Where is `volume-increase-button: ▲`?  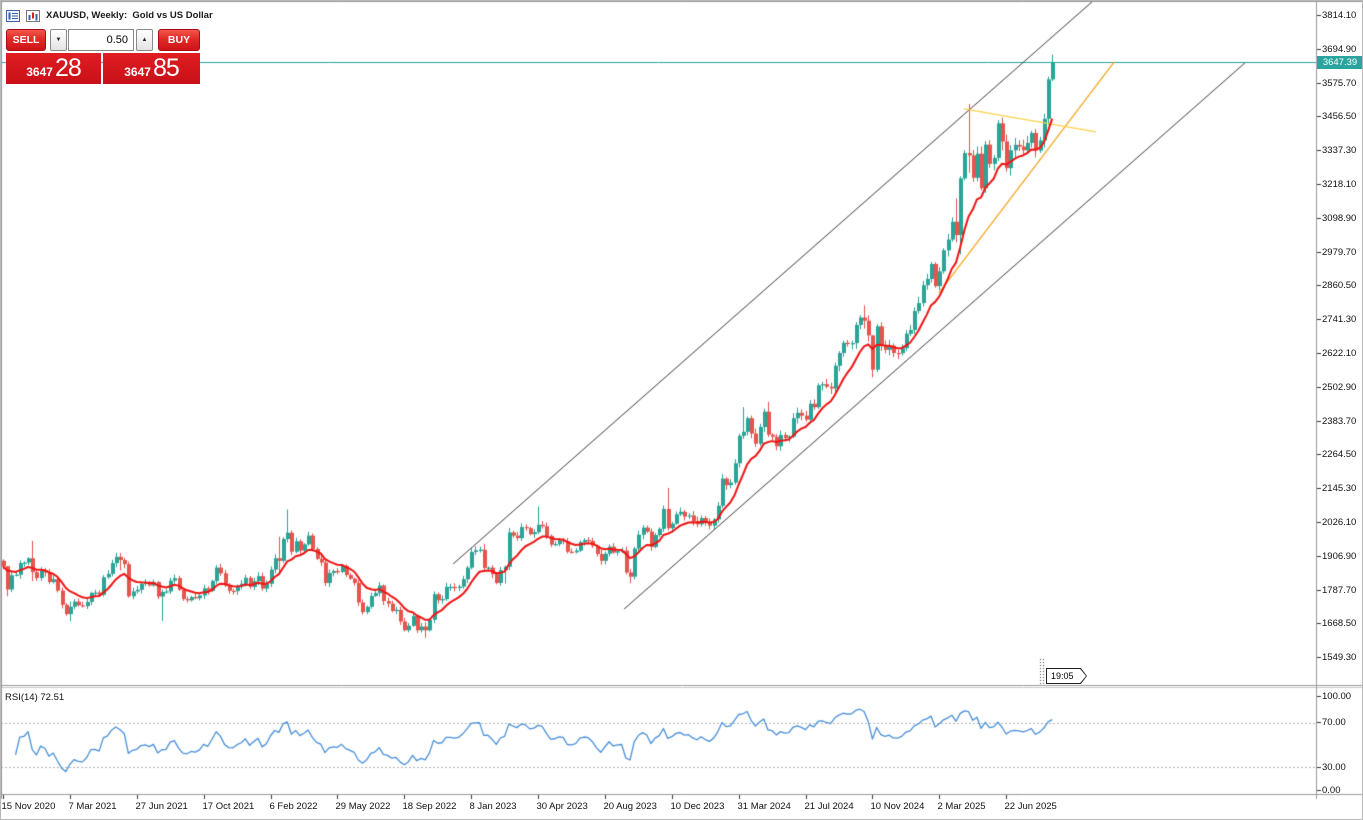
volume-increase-button: ▲ is located at coordinates (144, 40).